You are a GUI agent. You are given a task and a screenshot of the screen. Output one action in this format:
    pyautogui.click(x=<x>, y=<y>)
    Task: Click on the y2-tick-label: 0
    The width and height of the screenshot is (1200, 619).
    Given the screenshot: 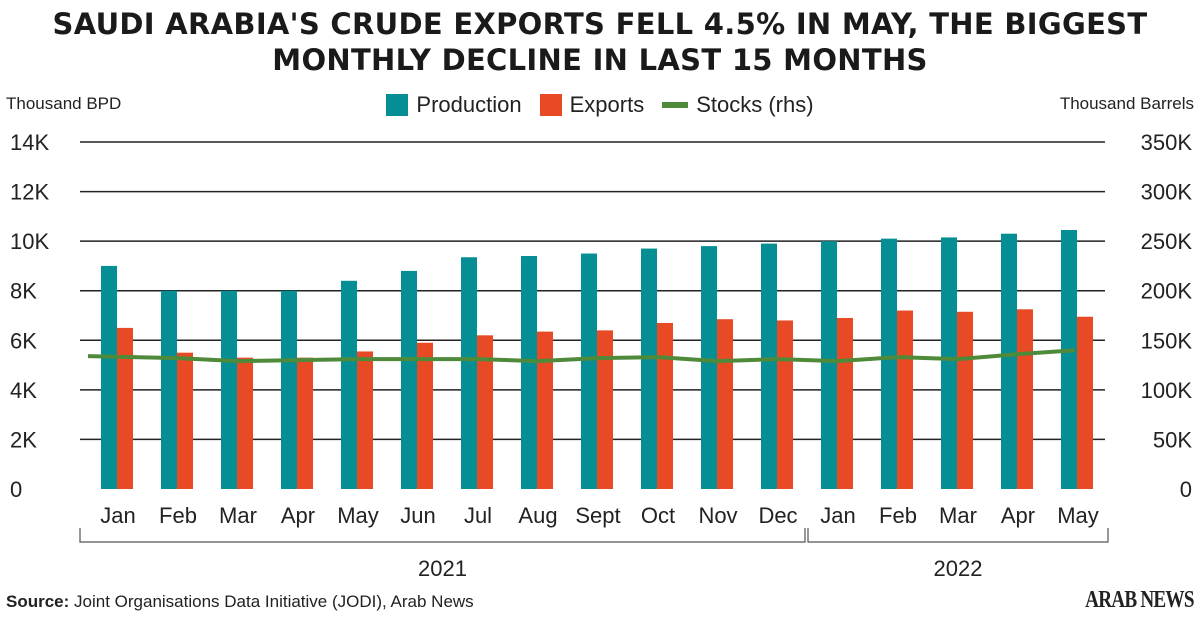 What is the action you would take?
    pyautogui.click(x=1186, y=489)
    